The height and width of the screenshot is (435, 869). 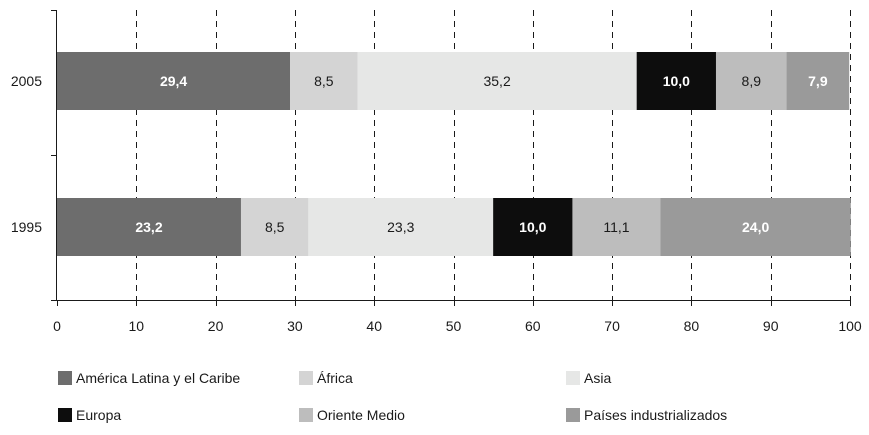 I want to click on data-label-1995-4: 11,1, so click(x=616, y=227).